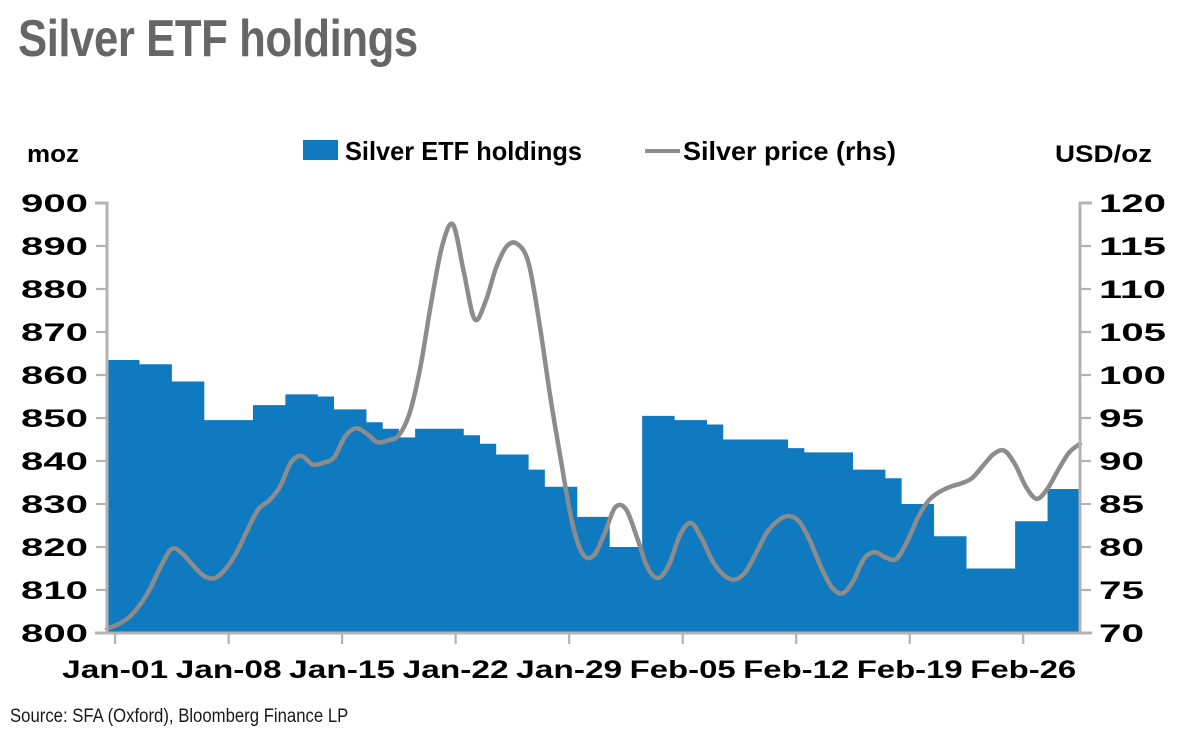 The image size is (1177, 744). What do you see at coordinates (1121, 462) in the screenshot?
I see `right-tick-label-6: 90` at bounding box center [1121, 462].